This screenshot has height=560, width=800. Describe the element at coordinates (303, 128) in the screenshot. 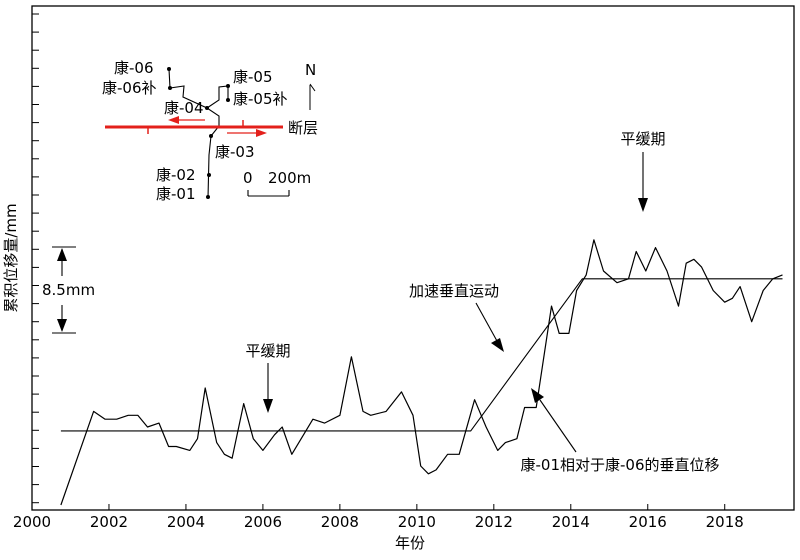

I see `fault-label: 断层` at that location.